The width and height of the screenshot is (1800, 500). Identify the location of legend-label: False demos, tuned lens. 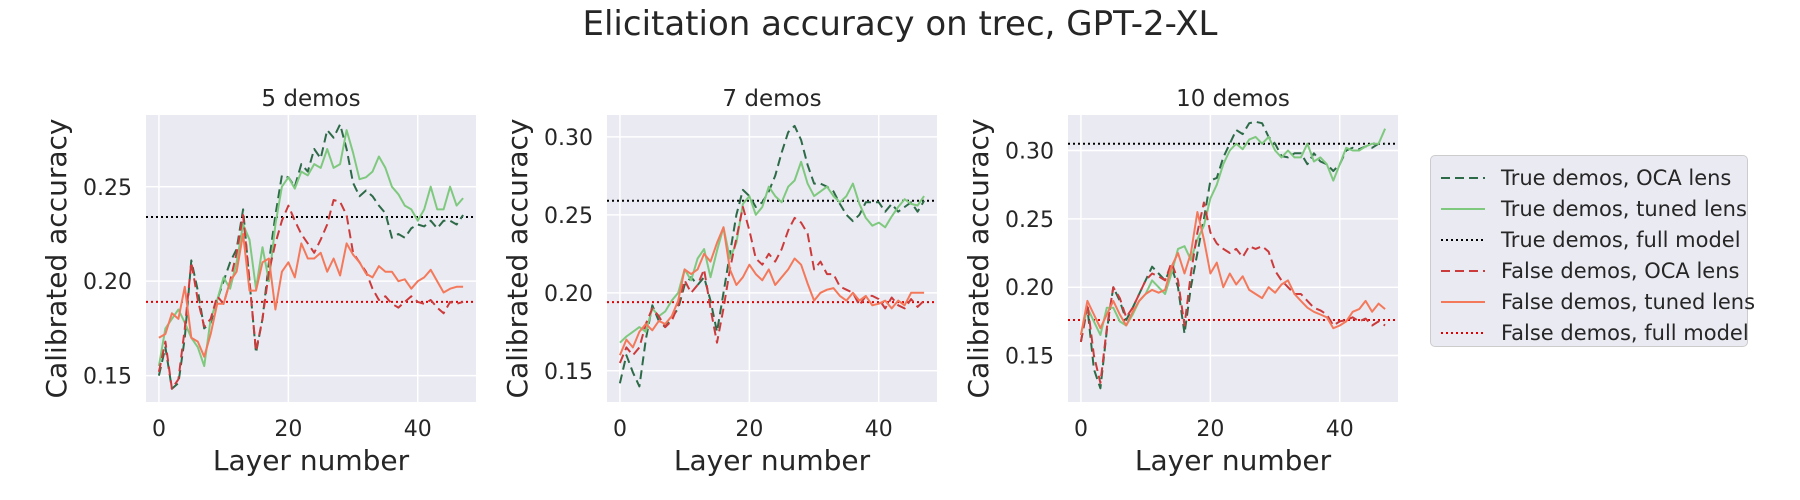
(1628, 301).